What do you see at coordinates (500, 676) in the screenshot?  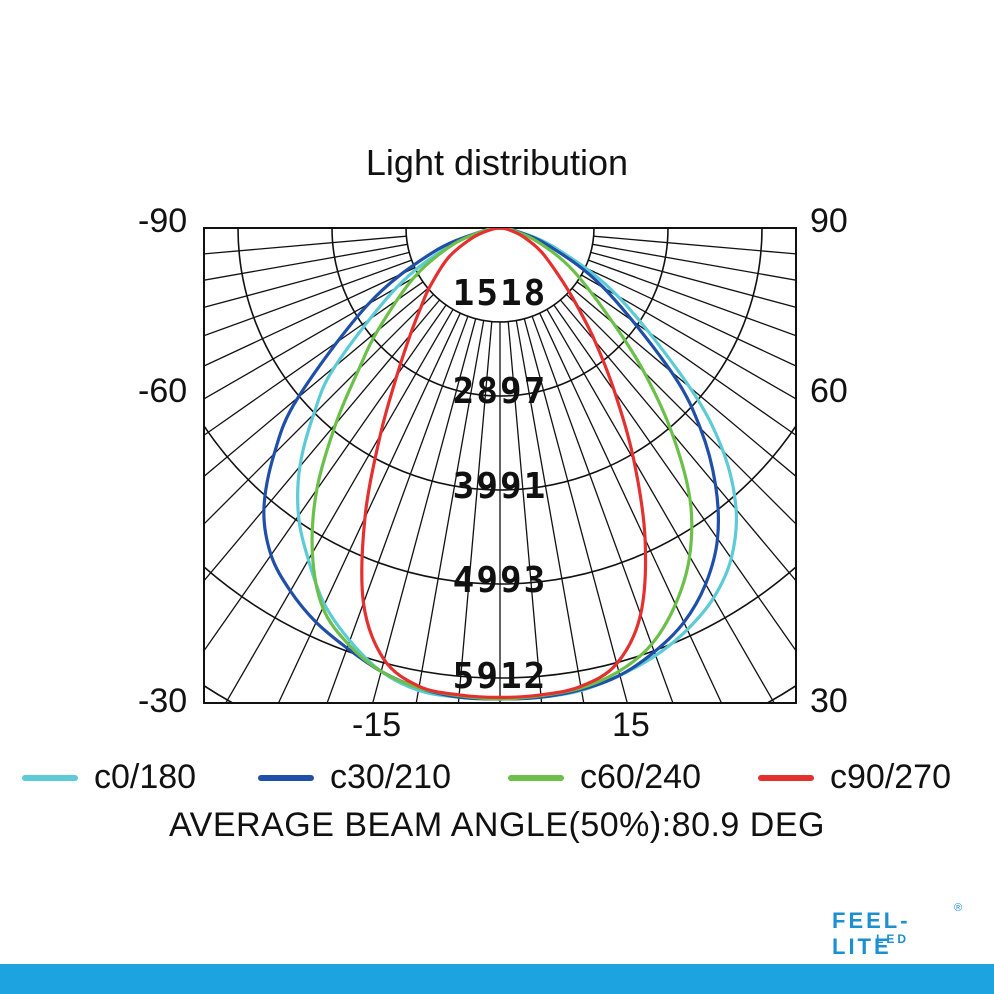 I see `ring-value-label: 5912` at bounding box center [500, 676].